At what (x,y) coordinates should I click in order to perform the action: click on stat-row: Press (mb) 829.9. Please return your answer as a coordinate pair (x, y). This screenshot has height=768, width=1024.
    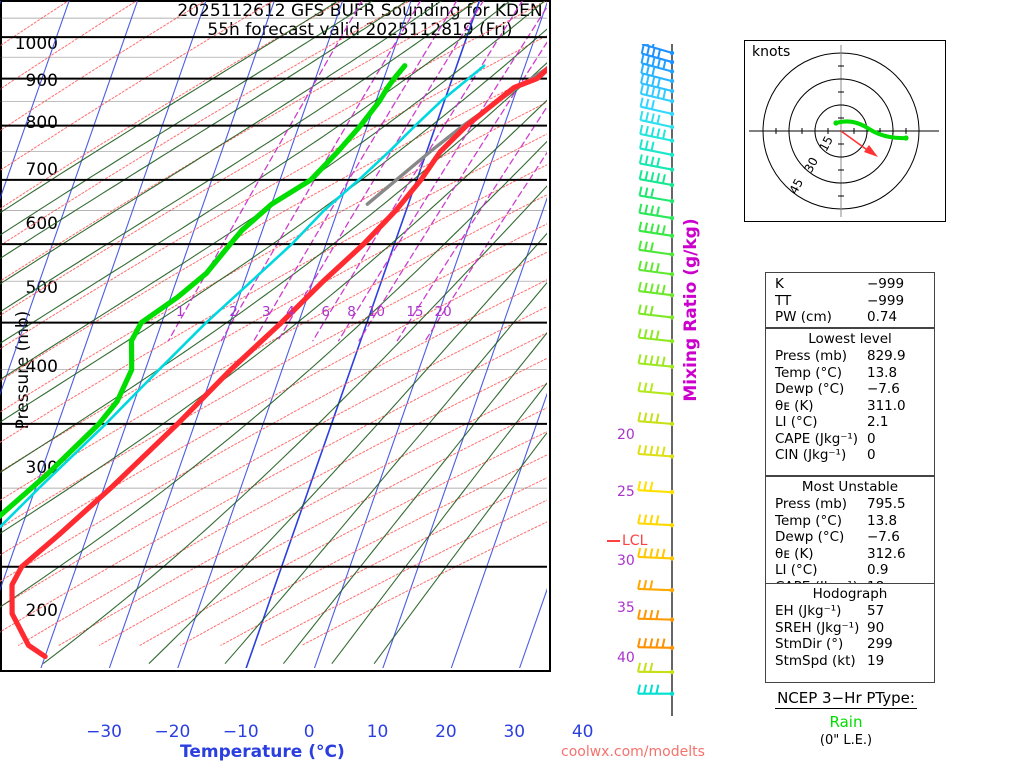
    Looking at the image, I should click on (850, 356).